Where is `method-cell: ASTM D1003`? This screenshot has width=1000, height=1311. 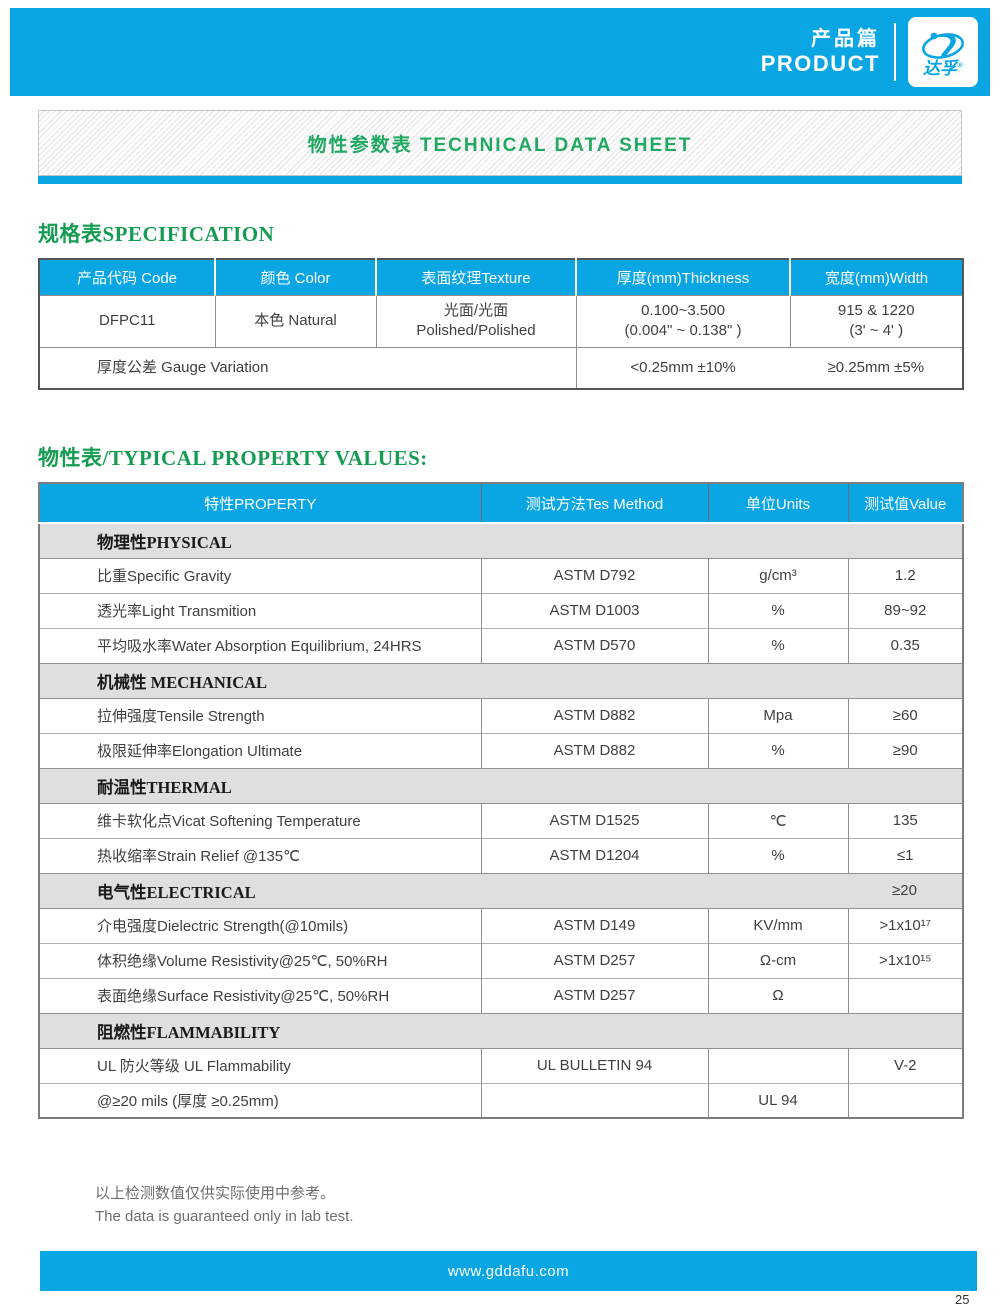 method-cell: ASTM D1003 is located at coordinates (594, 610).